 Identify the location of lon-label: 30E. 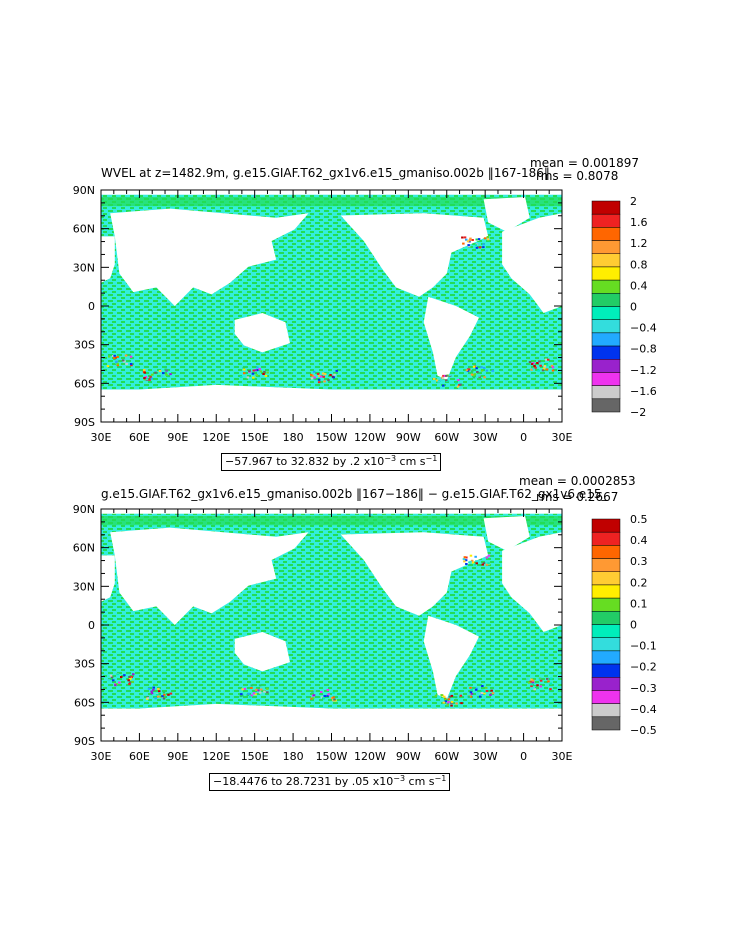
(101, 756).